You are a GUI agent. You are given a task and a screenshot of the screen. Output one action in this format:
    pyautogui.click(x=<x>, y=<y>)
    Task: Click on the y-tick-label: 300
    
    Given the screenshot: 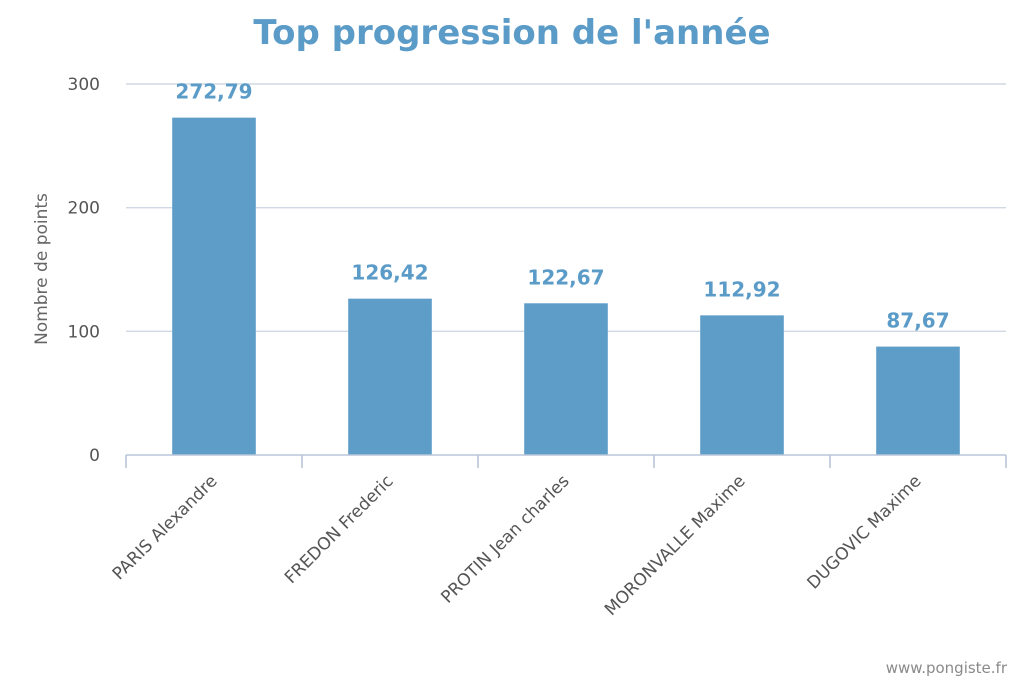 What is the action you would take?
    pyautogui.click(x=84, y=85)
    